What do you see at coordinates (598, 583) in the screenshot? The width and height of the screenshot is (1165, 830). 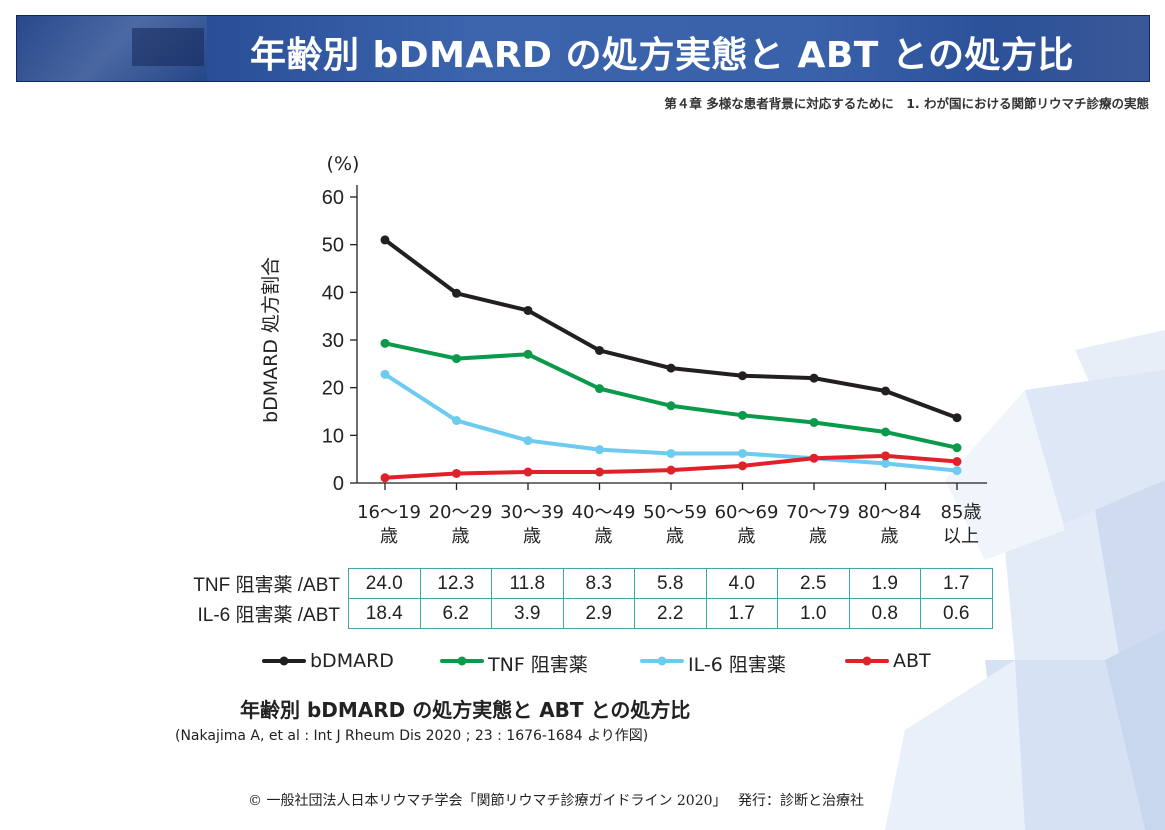 I see `ratio-cell: 8.3` at bounding box center [598, 583].